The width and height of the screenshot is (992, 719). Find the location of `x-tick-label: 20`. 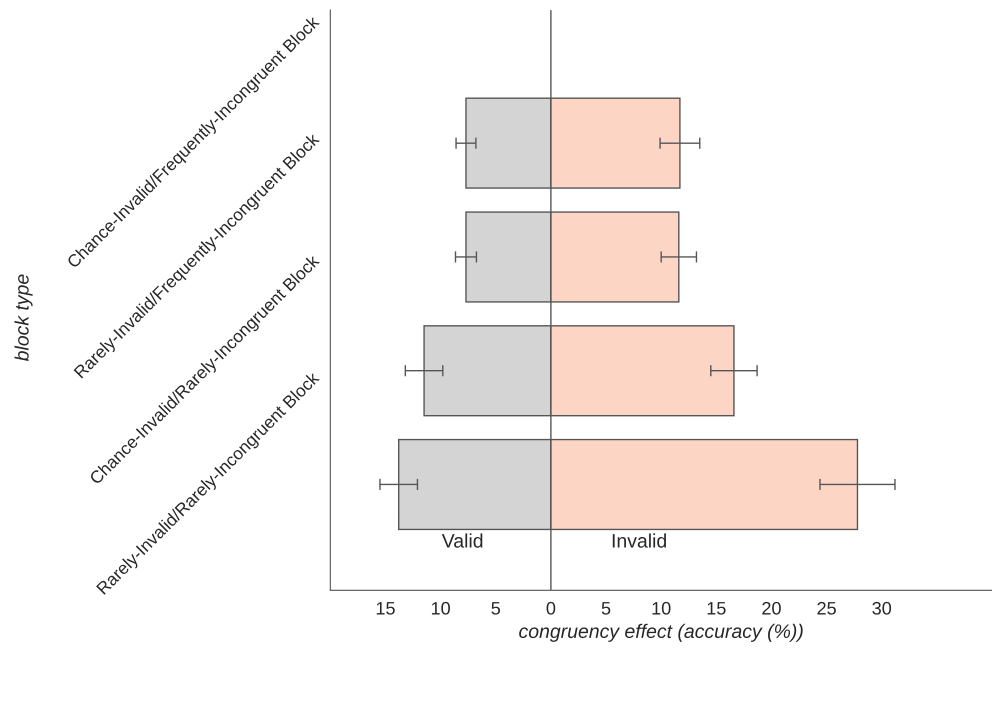

x-tick-label: 20 is located at coordinates (771, 608).